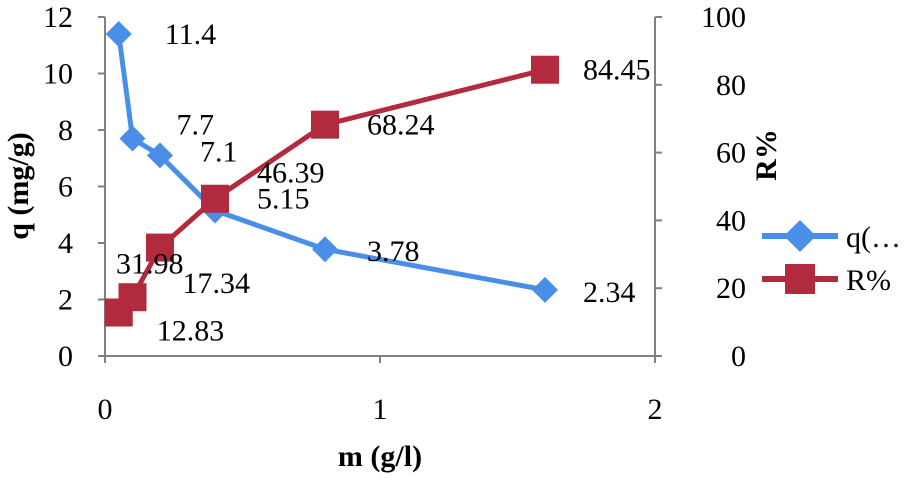 The width and height of the screenshot is (921, 481). I want to click on y-tick-label: 10, so click(58, 74).